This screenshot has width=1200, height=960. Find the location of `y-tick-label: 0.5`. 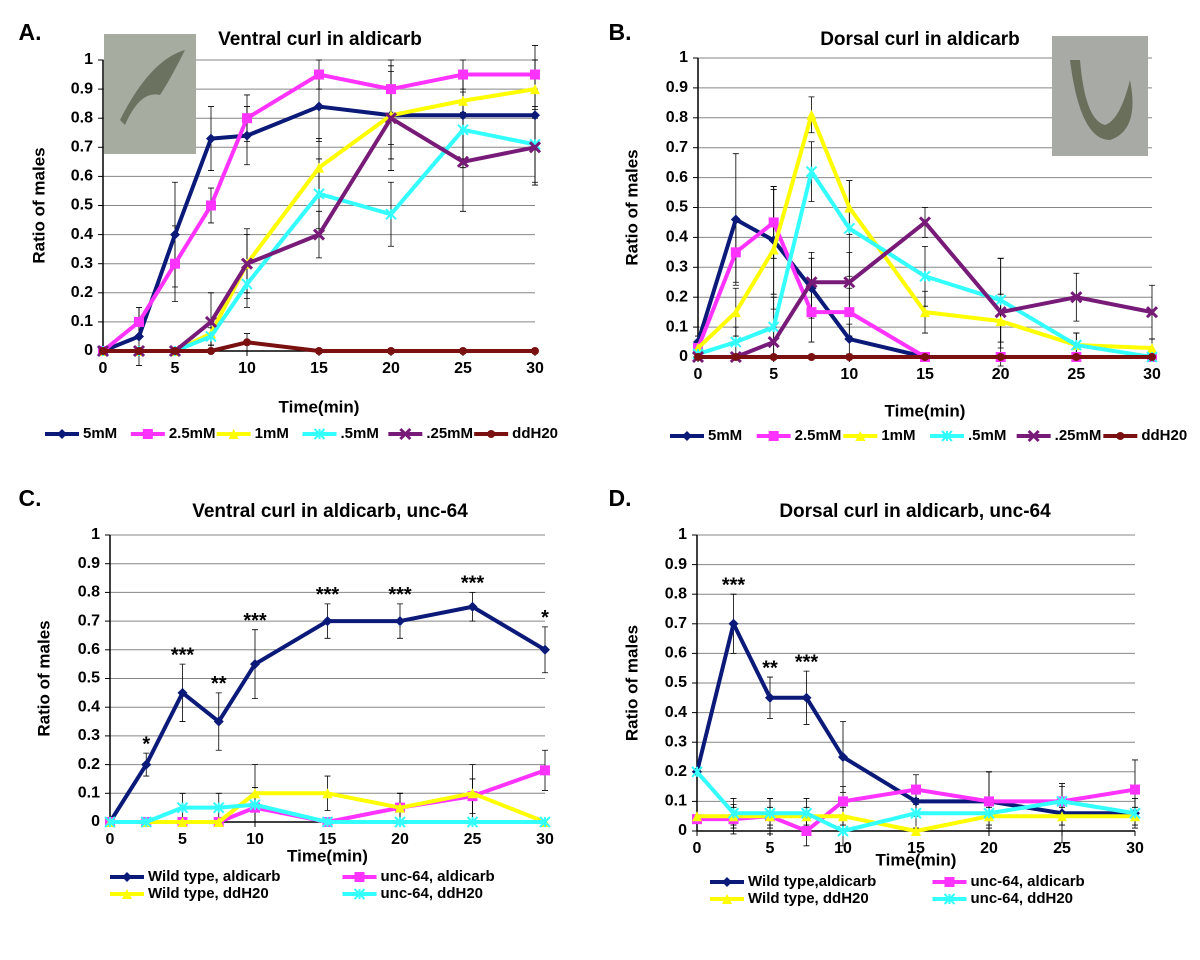

y-tick-label: 0.5 is located at coordinates (676, 682).